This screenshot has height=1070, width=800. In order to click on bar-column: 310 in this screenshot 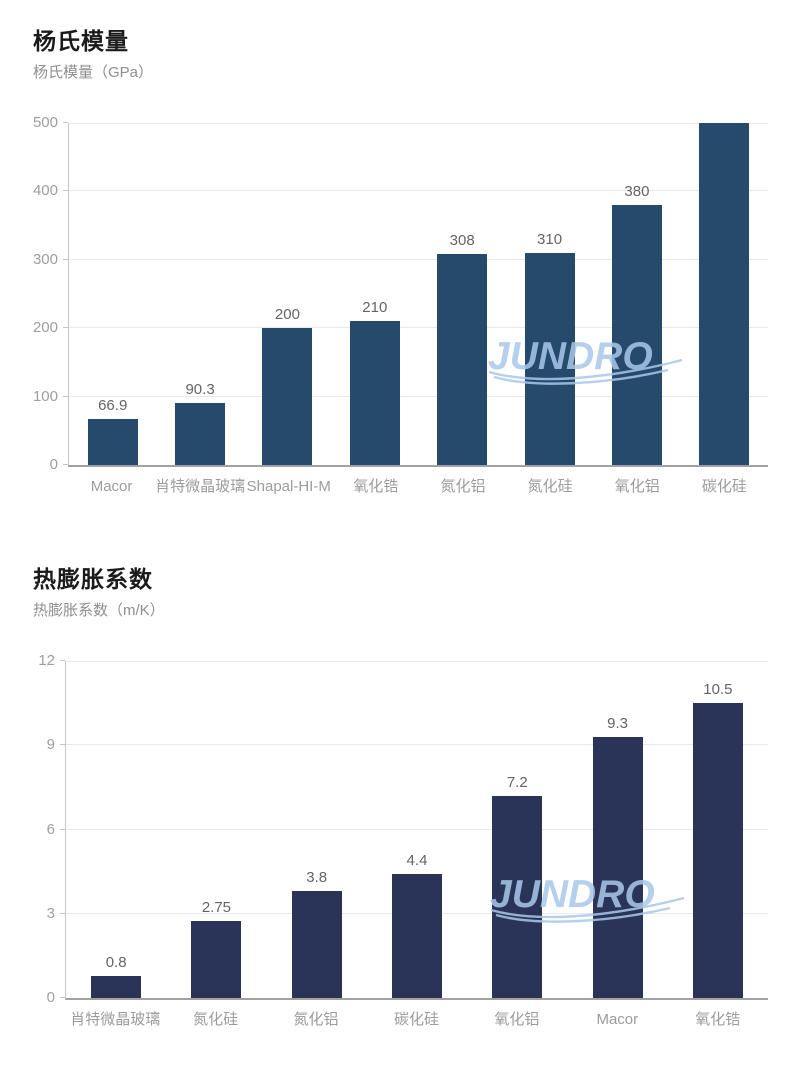, I will do `click(549, 294)`.